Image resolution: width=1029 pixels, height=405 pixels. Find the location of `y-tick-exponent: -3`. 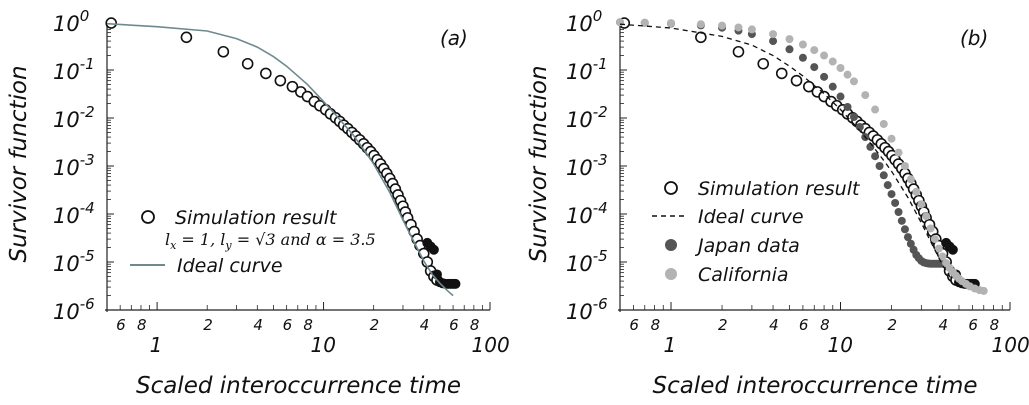

y-tick-exponent: -3 is located at coordinates (87, 160).